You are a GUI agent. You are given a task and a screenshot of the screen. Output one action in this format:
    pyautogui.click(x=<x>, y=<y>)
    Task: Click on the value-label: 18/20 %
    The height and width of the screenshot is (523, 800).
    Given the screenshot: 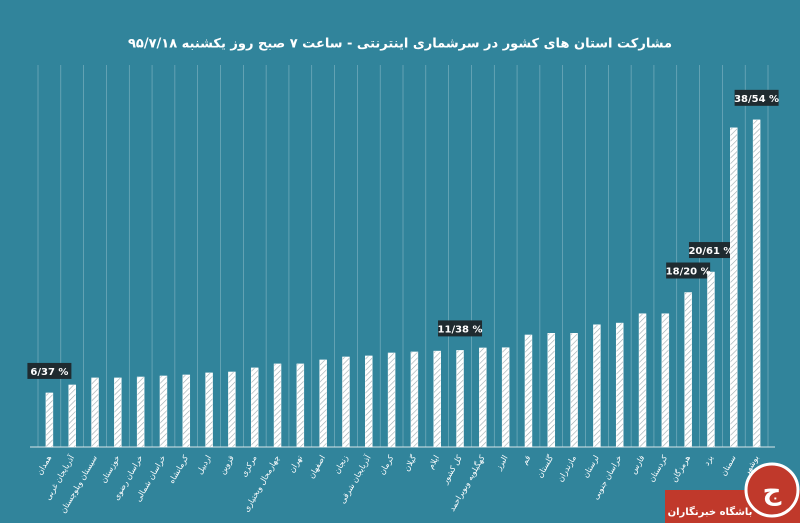 What is the action you would take?
    pyautogui.click(x=688, y=272)
    